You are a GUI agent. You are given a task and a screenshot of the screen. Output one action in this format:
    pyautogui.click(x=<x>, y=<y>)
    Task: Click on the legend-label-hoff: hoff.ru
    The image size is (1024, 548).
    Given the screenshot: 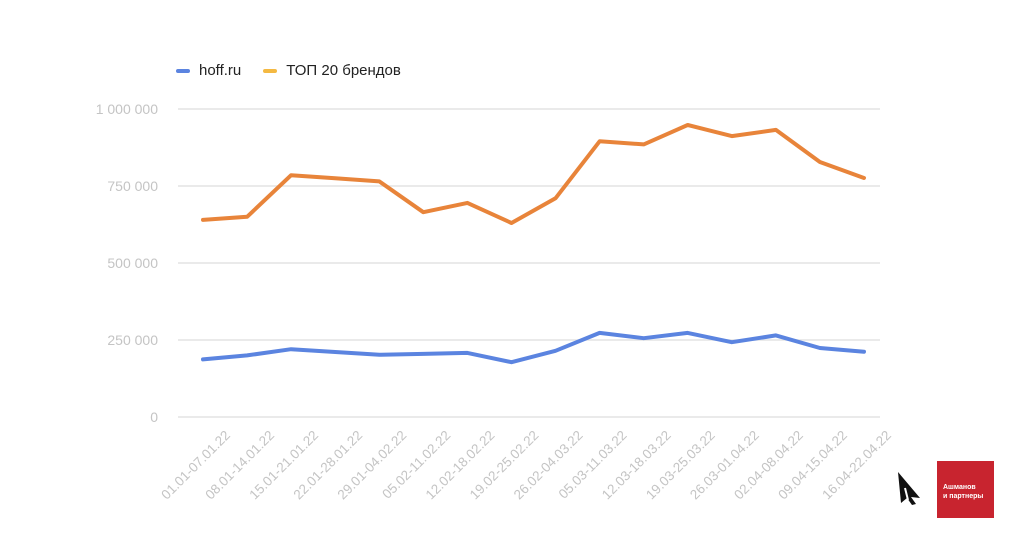 What is the action you would take?
    pyautogui.click(x=220, y=70)
    